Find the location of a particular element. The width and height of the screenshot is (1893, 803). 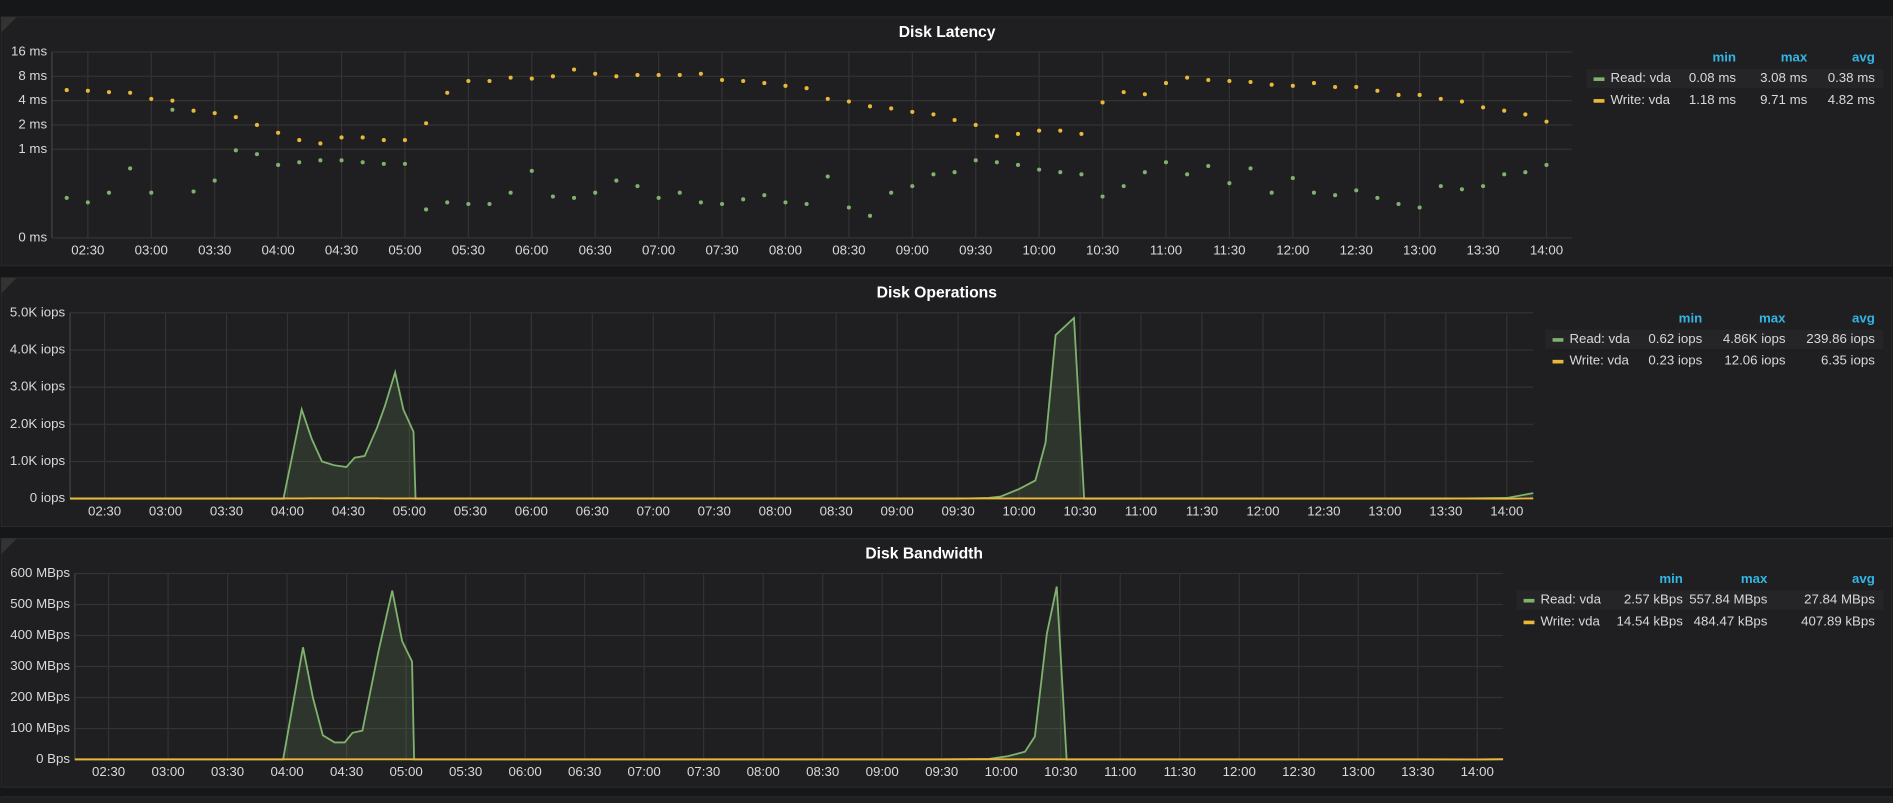

x-tick-label: 08:30 is located at coordinates (822, 771).